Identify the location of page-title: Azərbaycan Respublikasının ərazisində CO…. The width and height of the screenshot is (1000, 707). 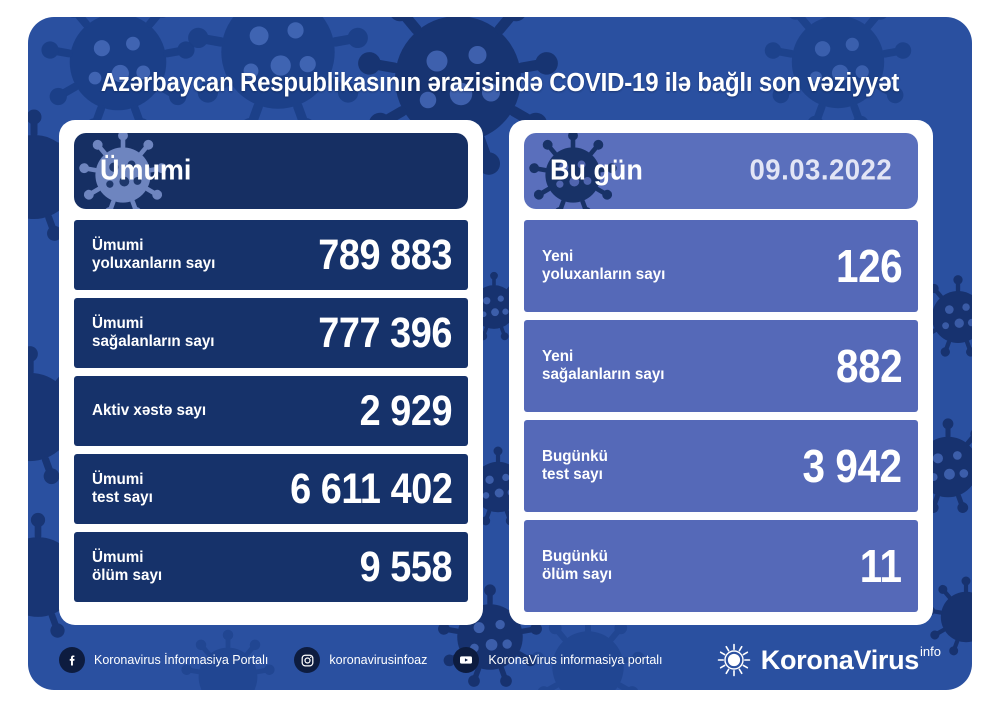
(500, 83).